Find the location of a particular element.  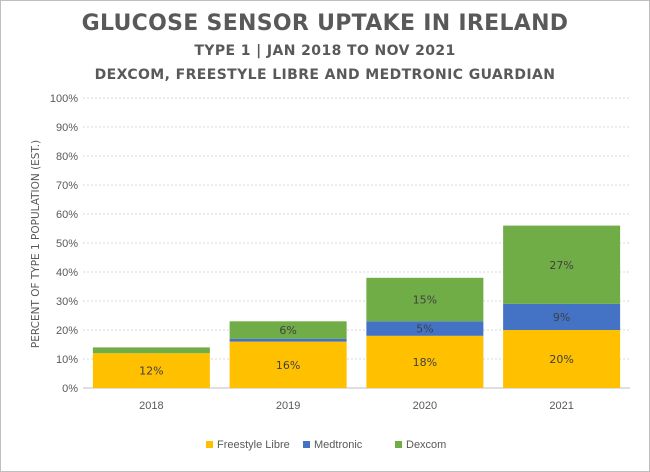

data-label: 6% is located at coordinates (287, 330).